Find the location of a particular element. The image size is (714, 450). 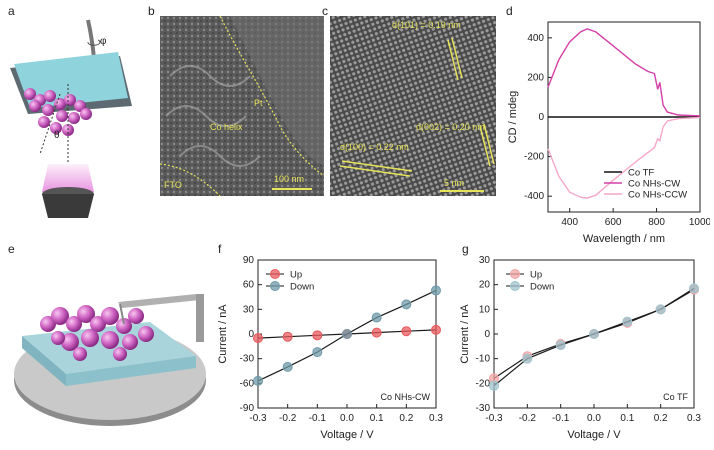

rotation-arrow-icon is located at coordinates (94, 42).